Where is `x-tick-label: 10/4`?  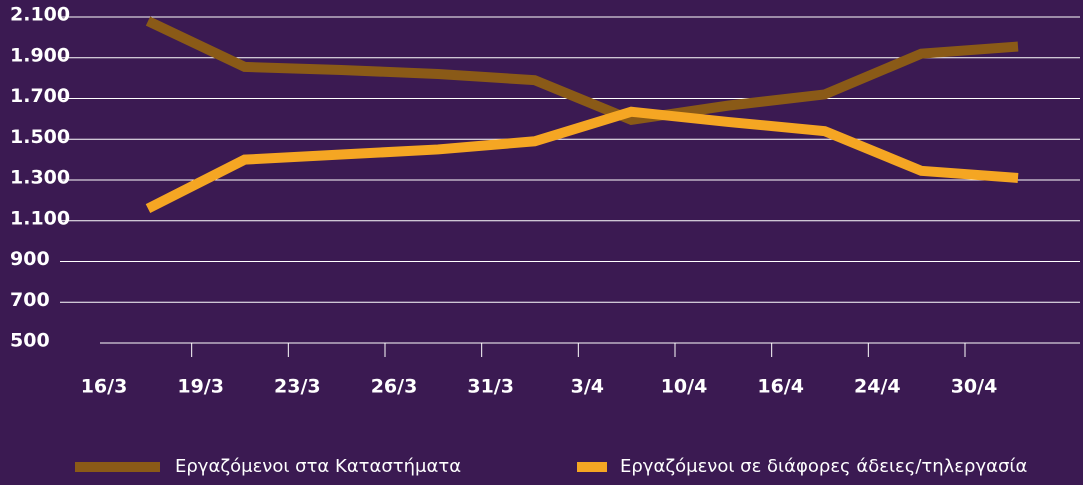 x-tick-label: 10/4 is located at coordinates (684, 387).